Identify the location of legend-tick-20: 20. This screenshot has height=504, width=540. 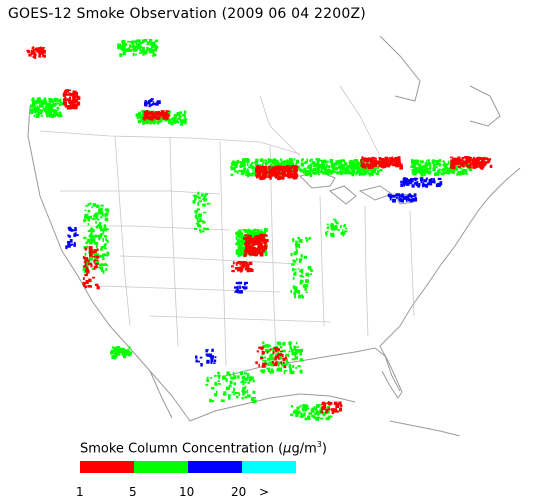
(239, 492).